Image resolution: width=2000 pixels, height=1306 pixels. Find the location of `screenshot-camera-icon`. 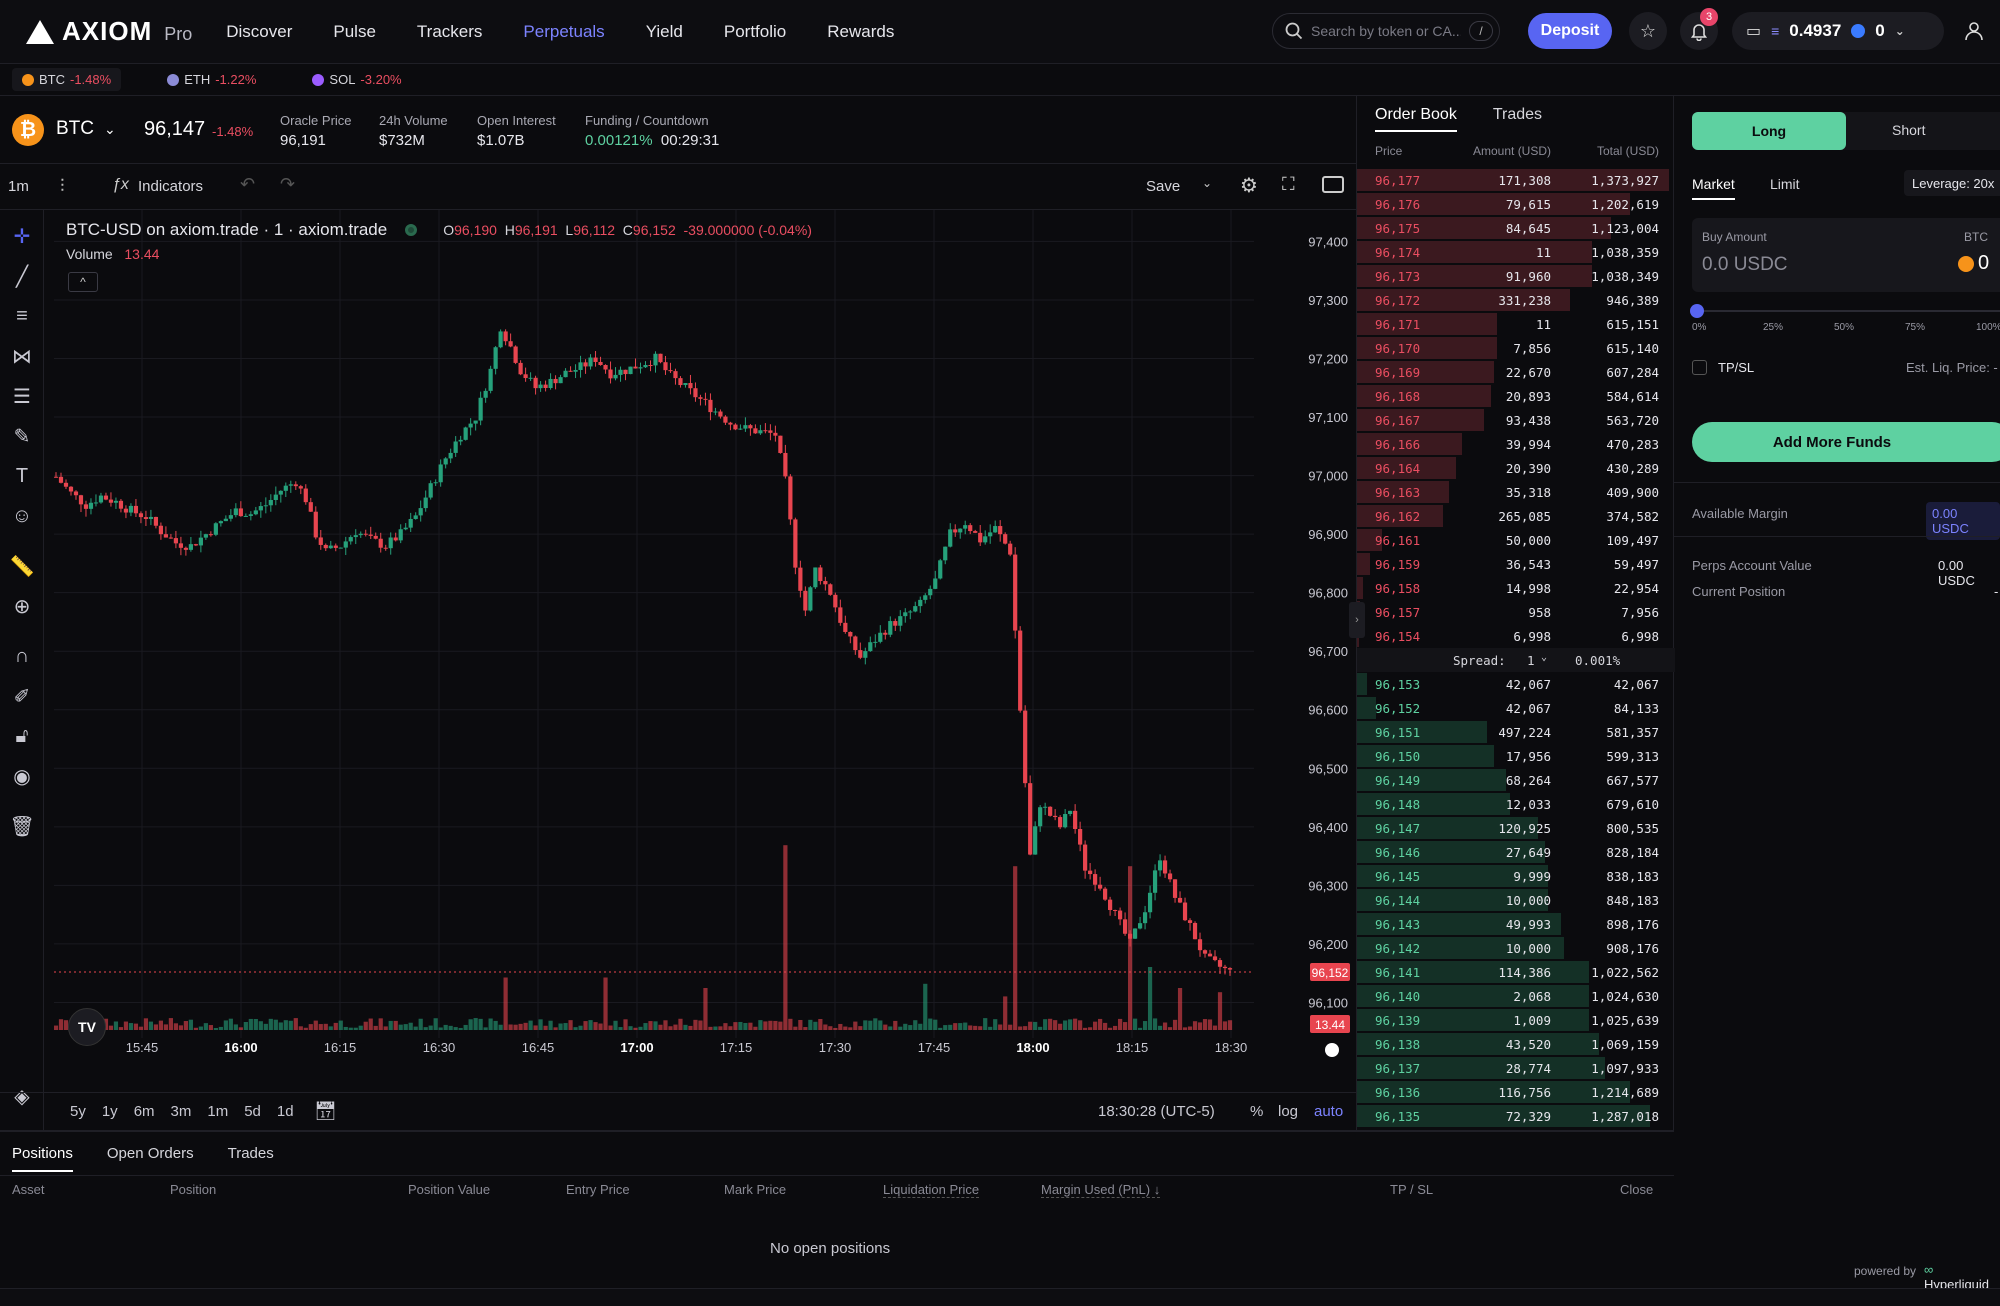

screenshot-camera-icon is located at coordinates (1333, 184).